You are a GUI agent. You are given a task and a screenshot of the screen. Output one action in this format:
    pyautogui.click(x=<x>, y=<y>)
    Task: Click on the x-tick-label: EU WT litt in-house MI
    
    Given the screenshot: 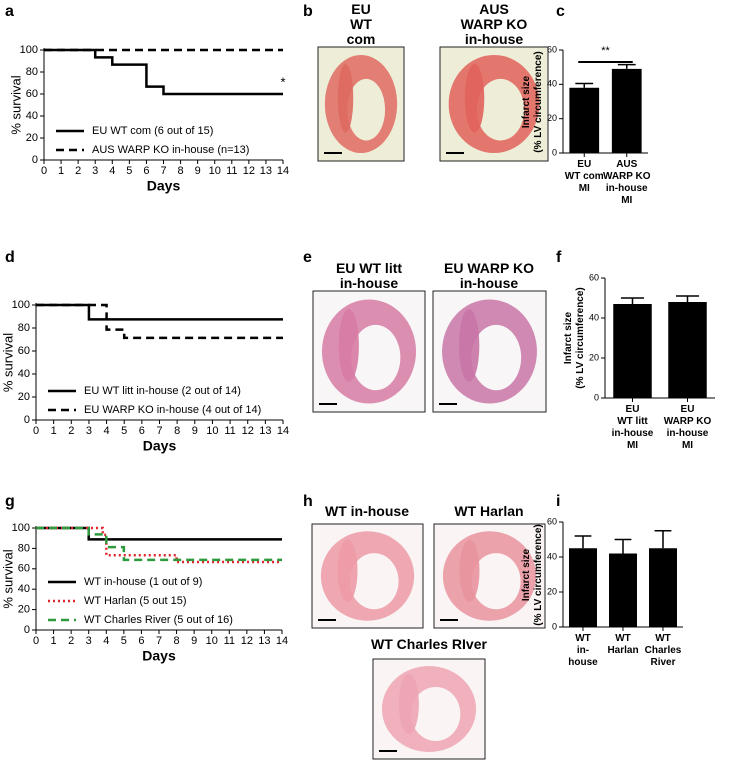 What is the action you would take?
    pyautogui.click(x=632, y=427)
    